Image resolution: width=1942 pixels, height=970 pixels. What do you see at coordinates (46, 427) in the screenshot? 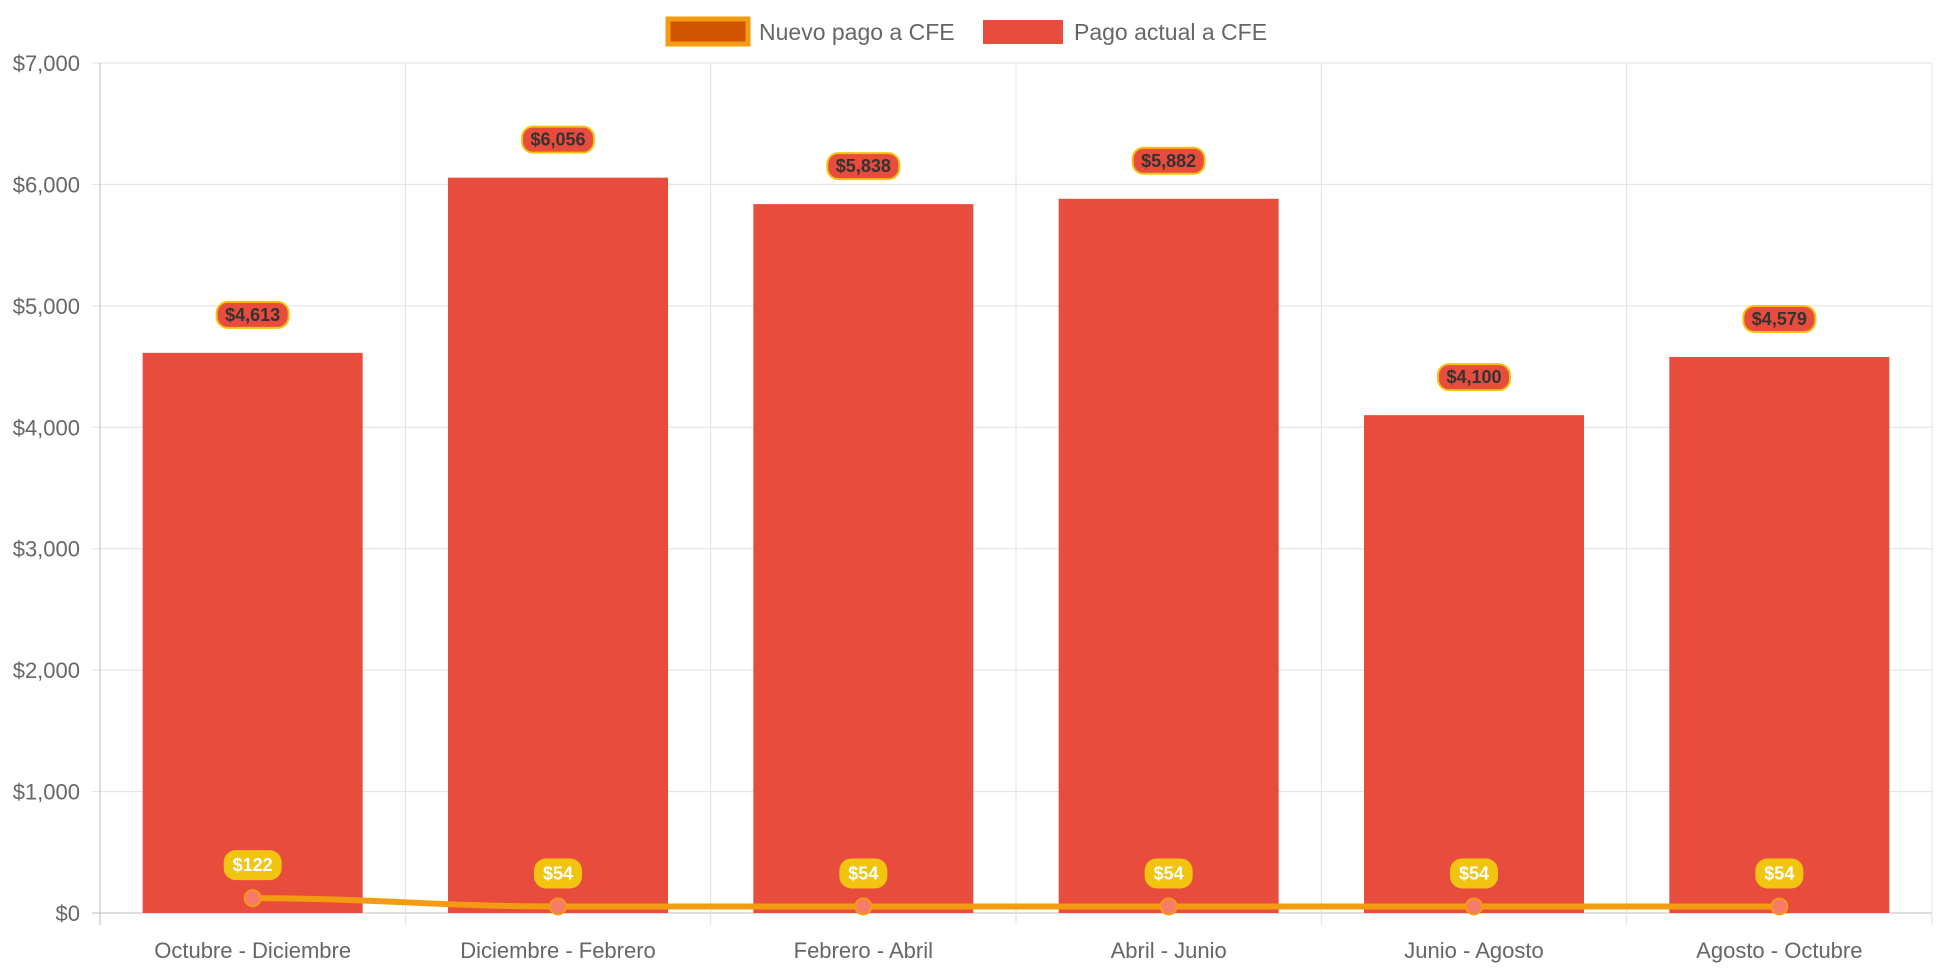
I see `y-tick-label: $4,000` at bounding box center [46, 427].